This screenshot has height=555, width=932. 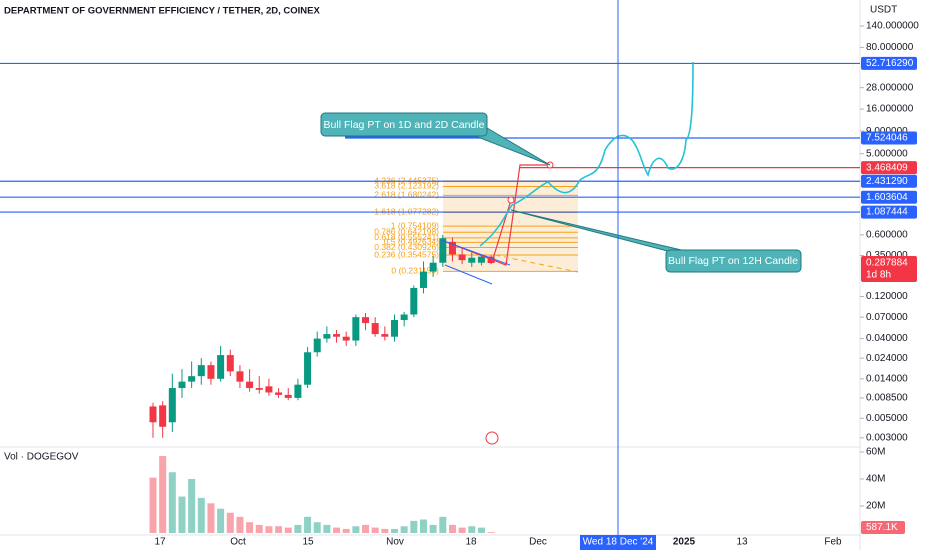 What do you see at coordinates (887, 418) in the screenshot?
I see `y-tick-label: 0.005000` at bounding box center [887, 418].